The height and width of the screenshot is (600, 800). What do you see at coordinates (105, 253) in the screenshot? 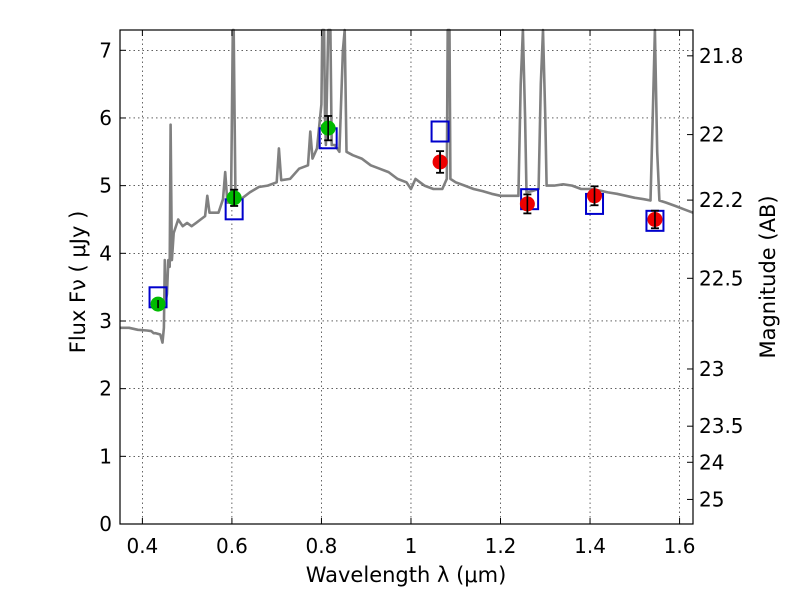
I see `y-tick-label: 4` at bounding box center [105, 253].